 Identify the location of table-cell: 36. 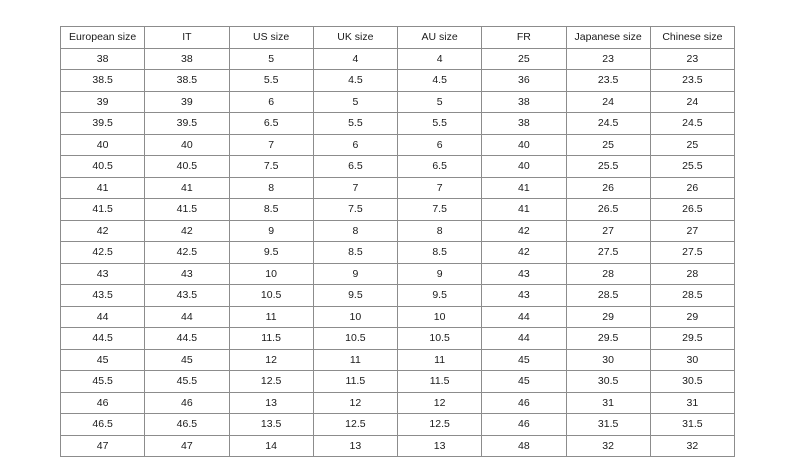
(524, 80).